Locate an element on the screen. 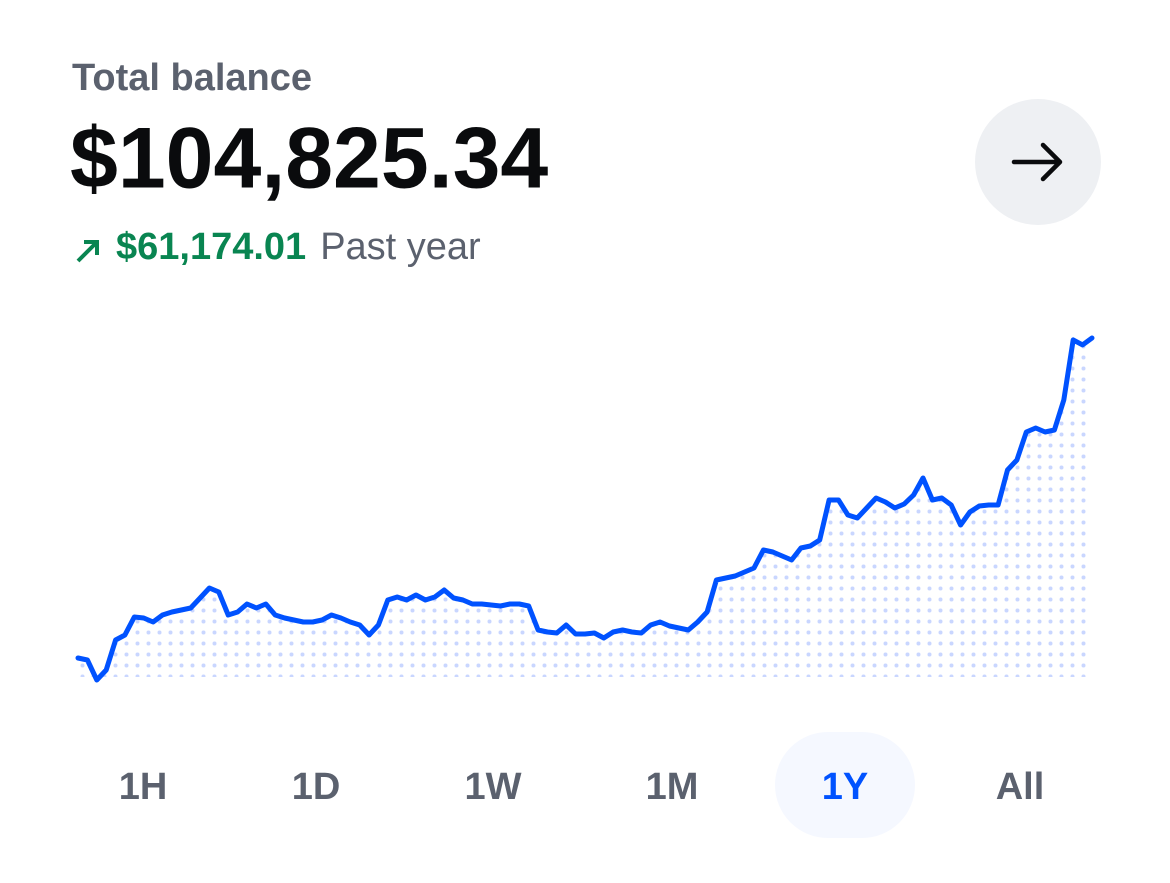 The height and width of the screenshot is (883, 1170). change-amount: $61,174.01 is located at coordinates (211, 247).